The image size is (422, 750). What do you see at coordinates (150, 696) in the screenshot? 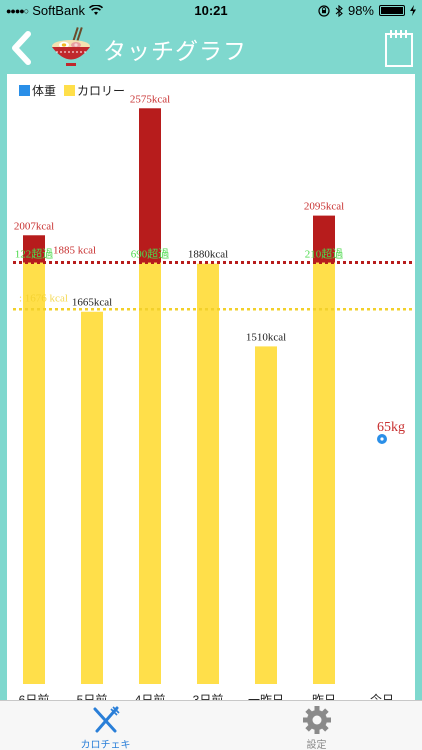
I see `category-label: 4日前` at bounding box center [150, 696].